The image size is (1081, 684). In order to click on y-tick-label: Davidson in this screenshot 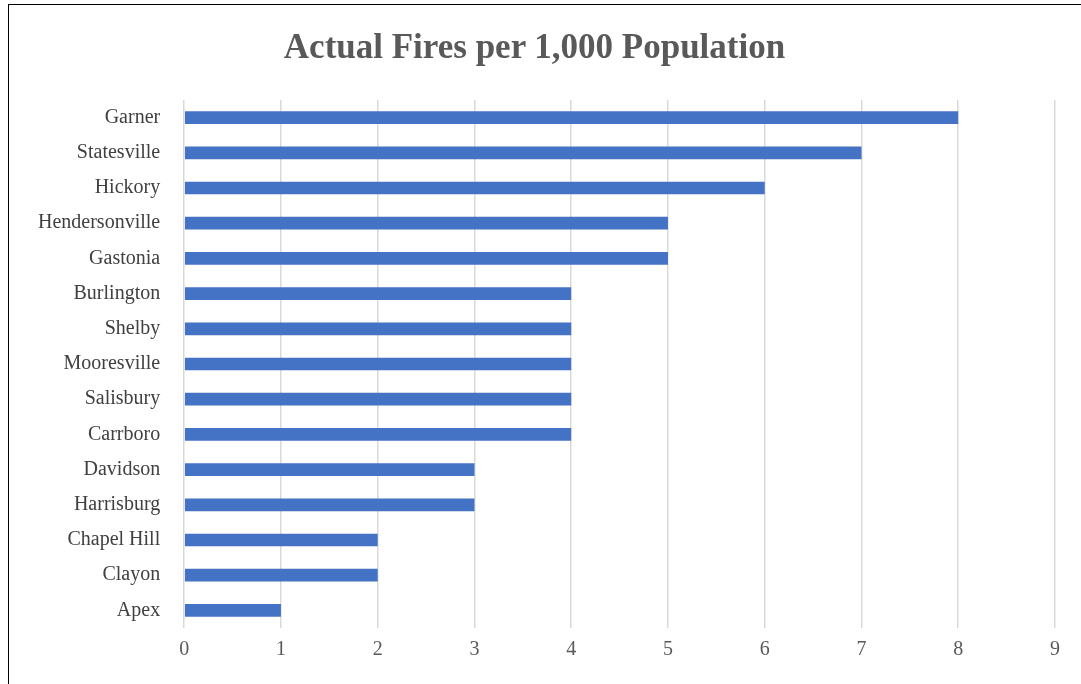, I will do `click(122, 467)`.